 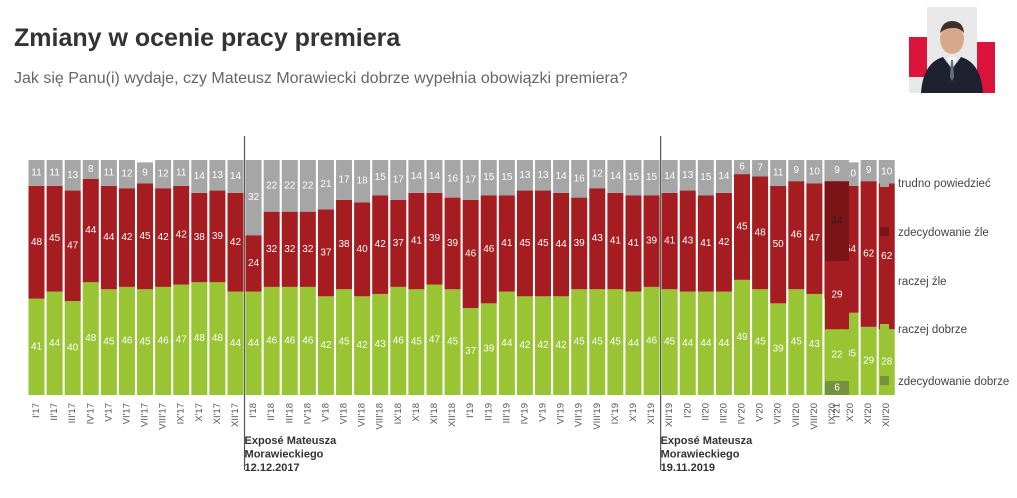 What do you see at coordinates (887, 362) in the screenshot?
I see `data-label: 28` at bounding box center [887, 362].